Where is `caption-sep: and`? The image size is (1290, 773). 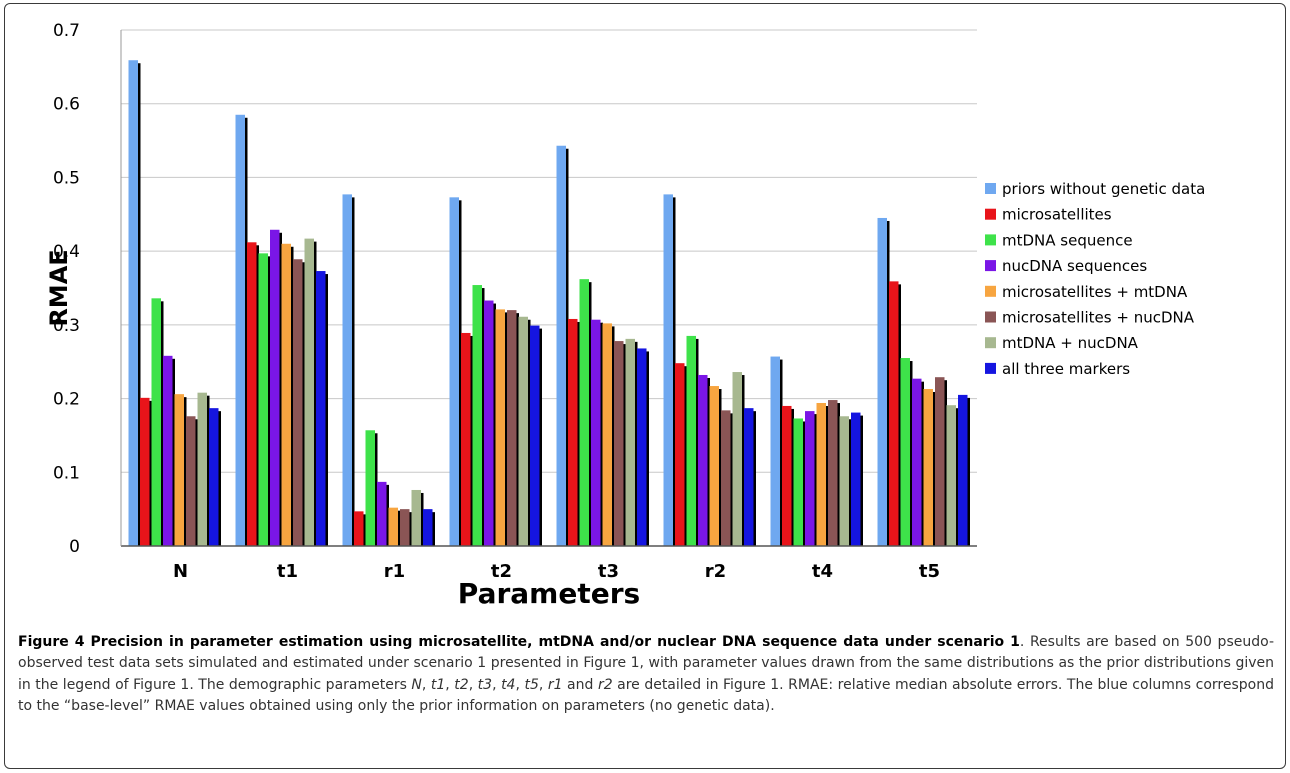 caption-sep: and is located at coordinates (580, 684).